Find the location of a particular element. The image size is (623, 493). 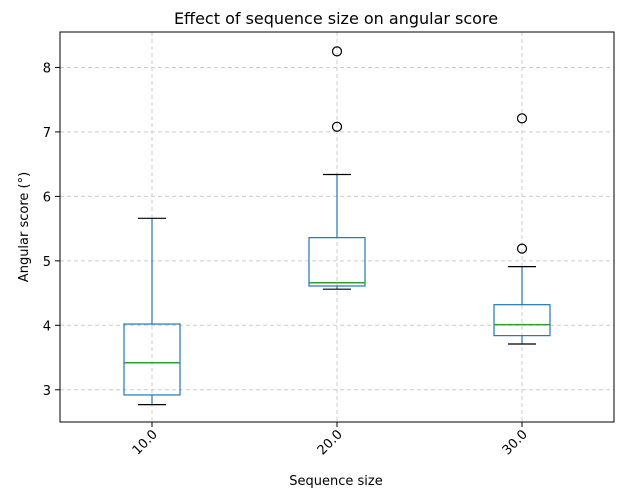

x-axis-ticks: 10.0 20.0 30.0 is located at coordinates (330, 440).